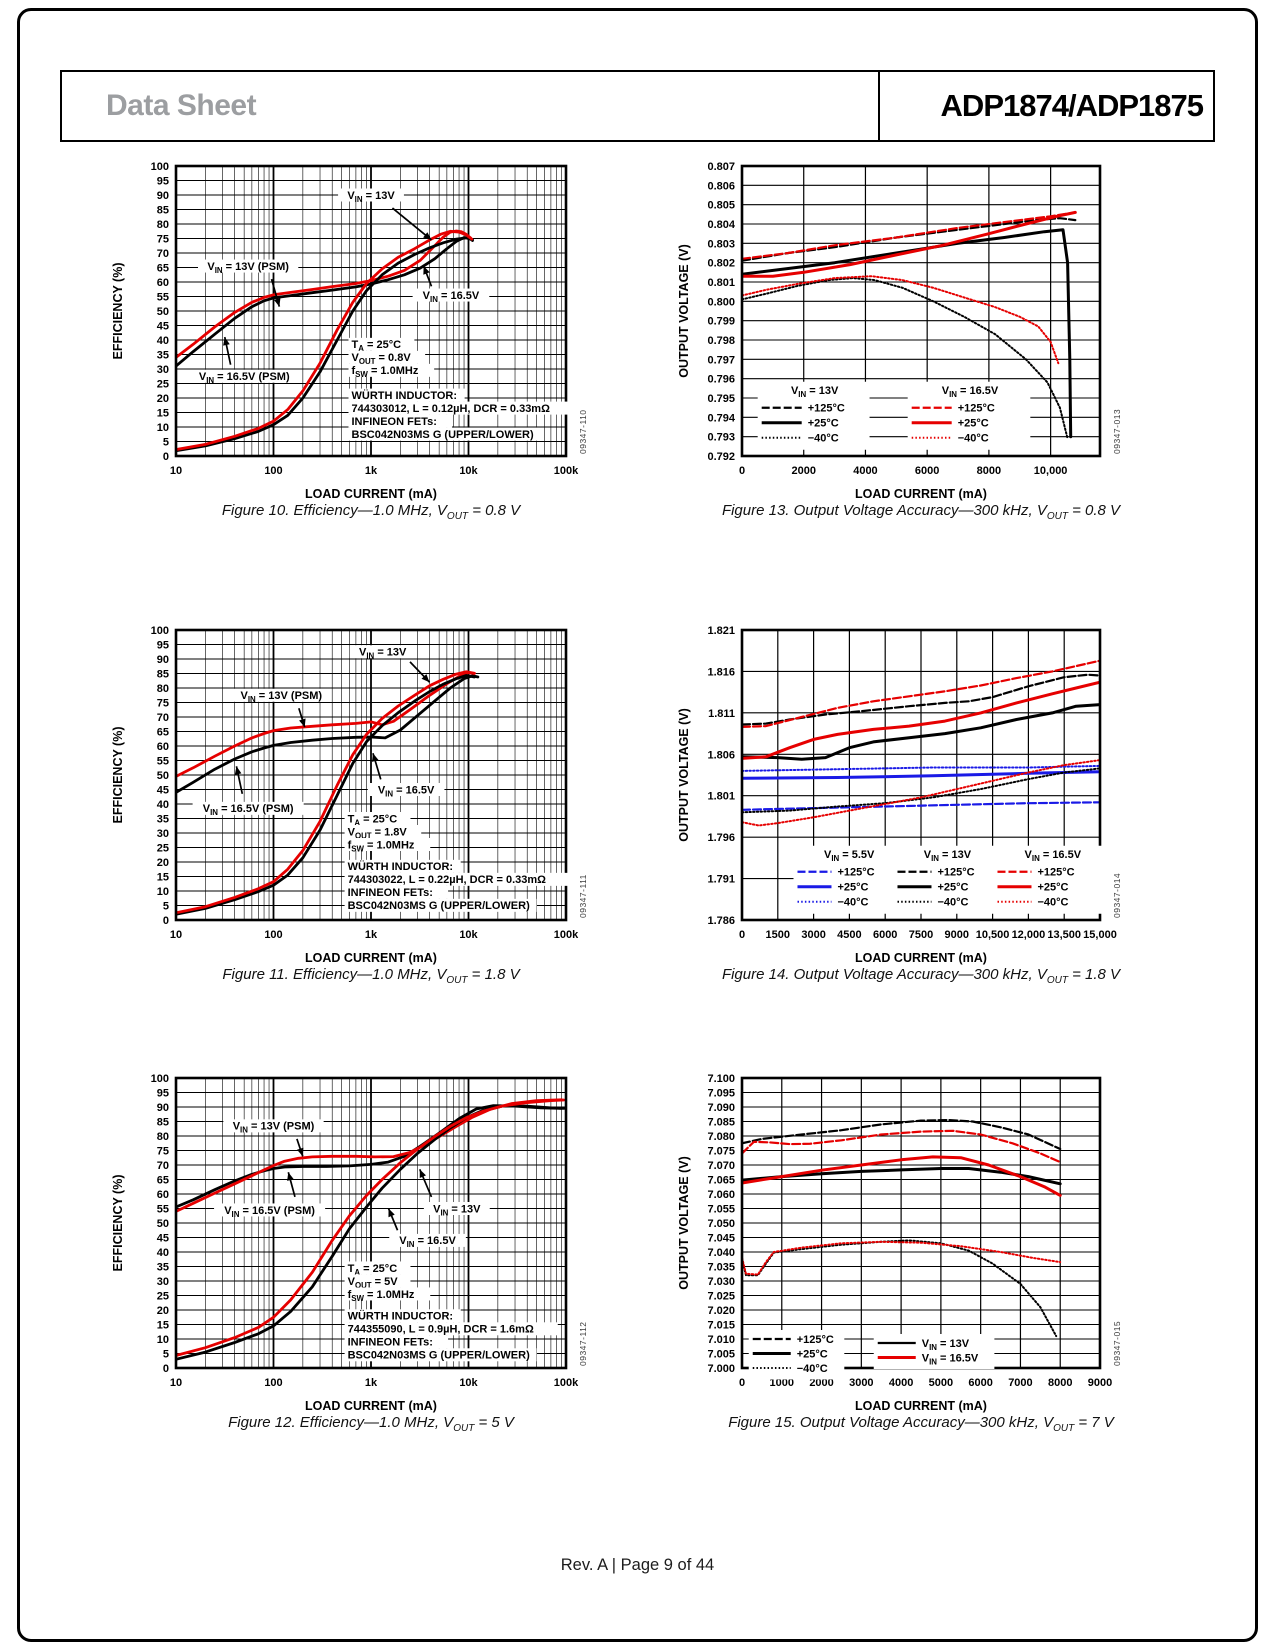  I want to click on svg-text:744355090, L = 0.9µH, DCR = 1.: 744355090, L = 0.9µH, DCR = 1.6mΩ, so click(441, 1330).